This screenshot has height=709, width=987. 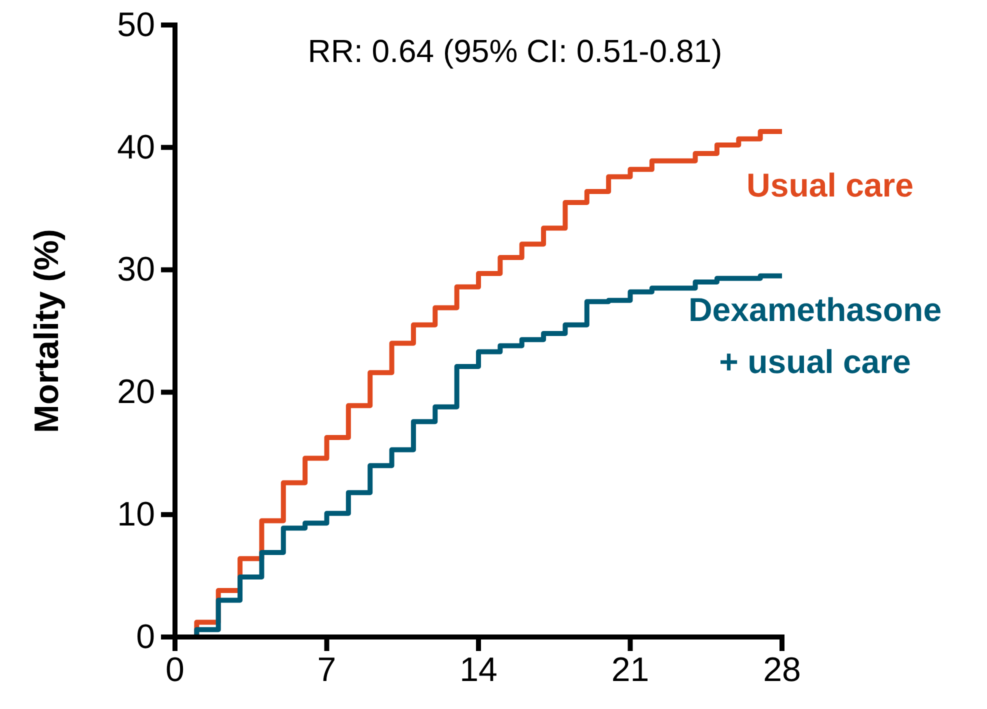 I want to click on y-axis-title: Mortality (%), so click(x=47, y=331).